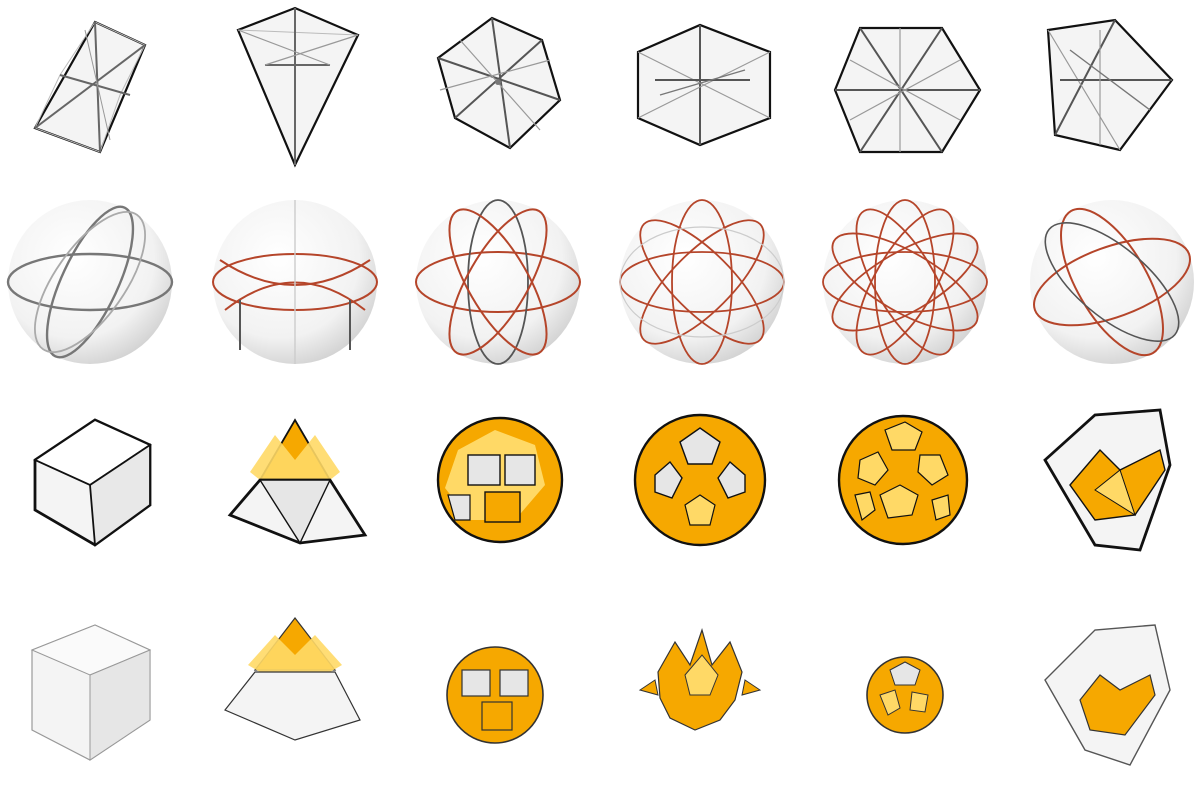 The width and height of the screenshot is (1200, 795). What do you see at coordinates (495, 695) in the screenshot?
I see `small-rhombicuboctahedron-plain` at bounding box center [495, 695].